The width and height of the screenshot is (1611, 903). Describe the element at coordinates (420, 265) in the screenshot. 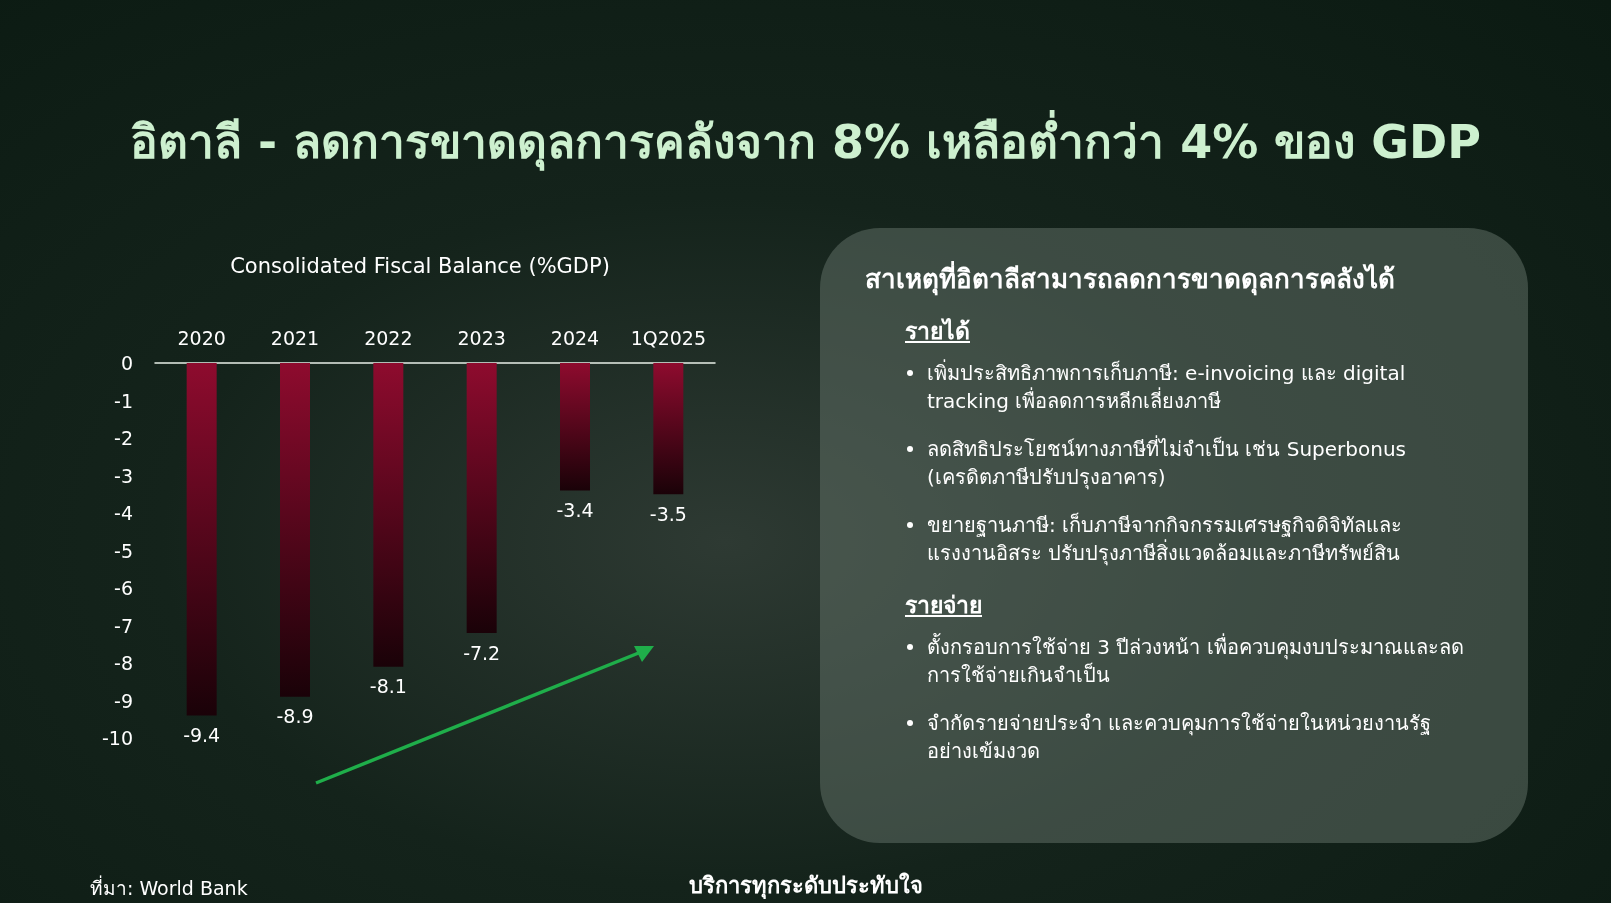

I see `chart-title: Consolidated Fiscal Balance (%GDP)` at that location.